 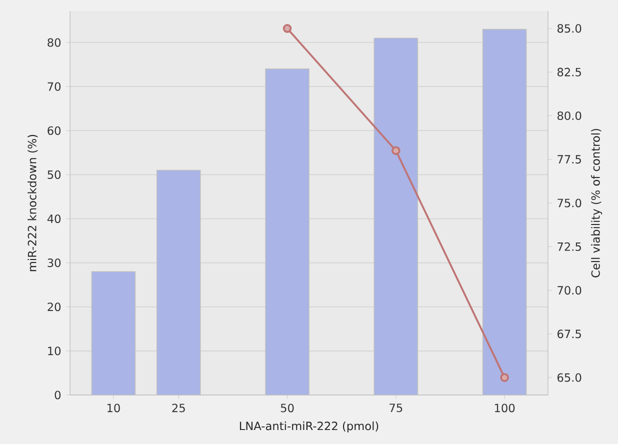 What do you see at coordinates (54, 263) in the screenshot?
I see `y-tick-label: 30` at bounding box center [54, 263].